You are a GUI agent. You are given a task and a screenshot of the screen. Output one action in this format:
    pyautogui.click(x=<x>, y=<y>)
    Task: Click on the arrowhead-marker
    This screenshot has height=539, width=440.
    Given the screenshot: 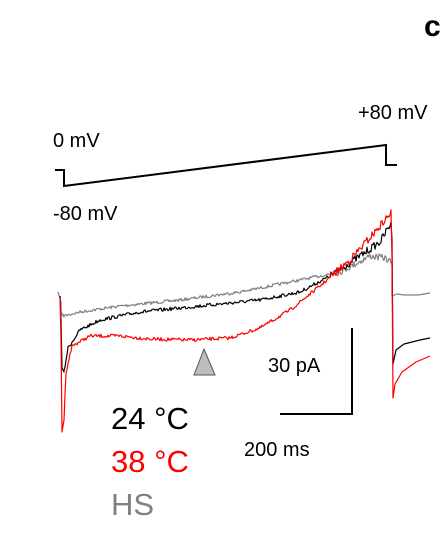 What is the action you would take?
    pyautogui.click(x=204, y=361)
    